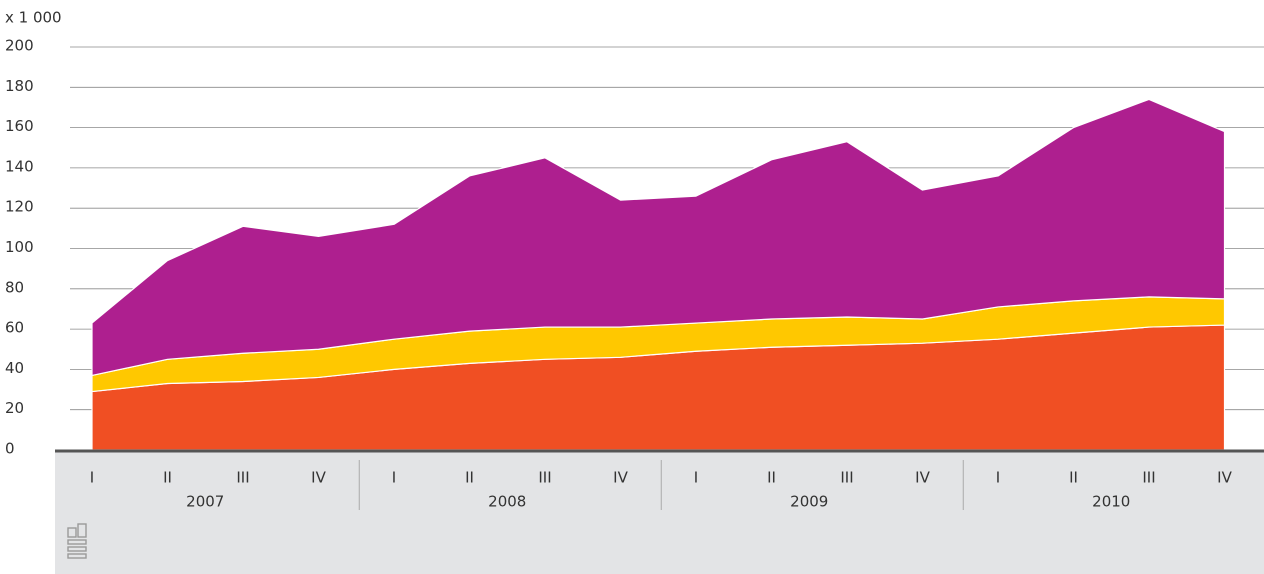  Describe the element at coordinates (33, 18) in the screenshot. I see `y-axis-label: x 1 000` at that location.